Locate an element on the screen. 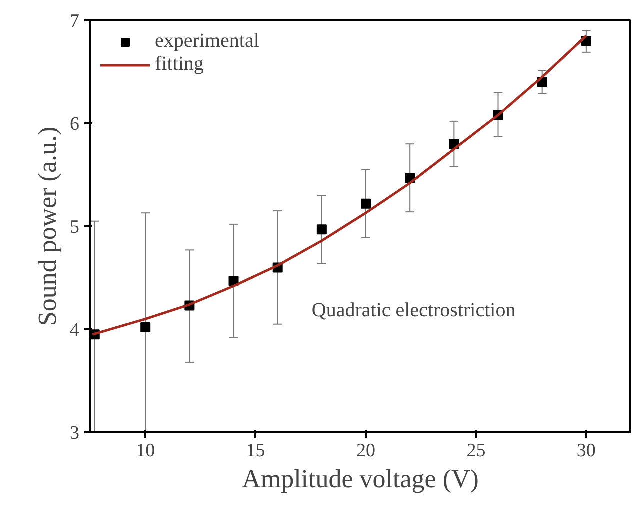  x-tick-label: 30 is located at coordinates (586, 451).